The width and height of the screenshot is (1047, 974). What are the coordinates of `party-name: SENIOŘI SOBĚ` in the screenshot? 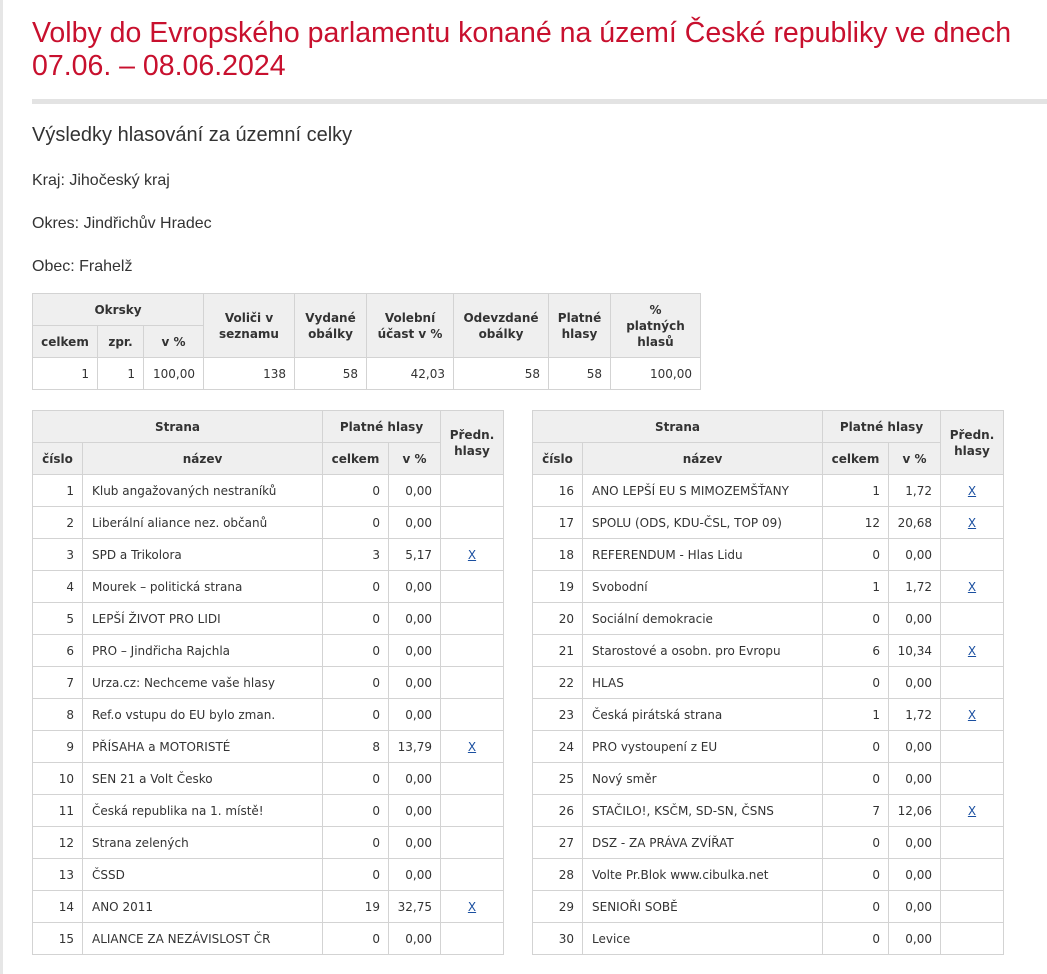 It's located at (702, 906).